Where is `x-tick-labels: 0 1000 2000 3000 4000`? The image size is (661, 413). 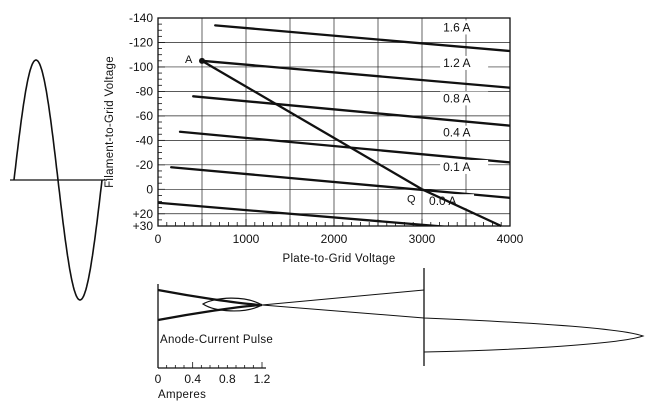
x-tick-labels: 0 1000 2000 3000 4000 is located at coordinates (339, 239).